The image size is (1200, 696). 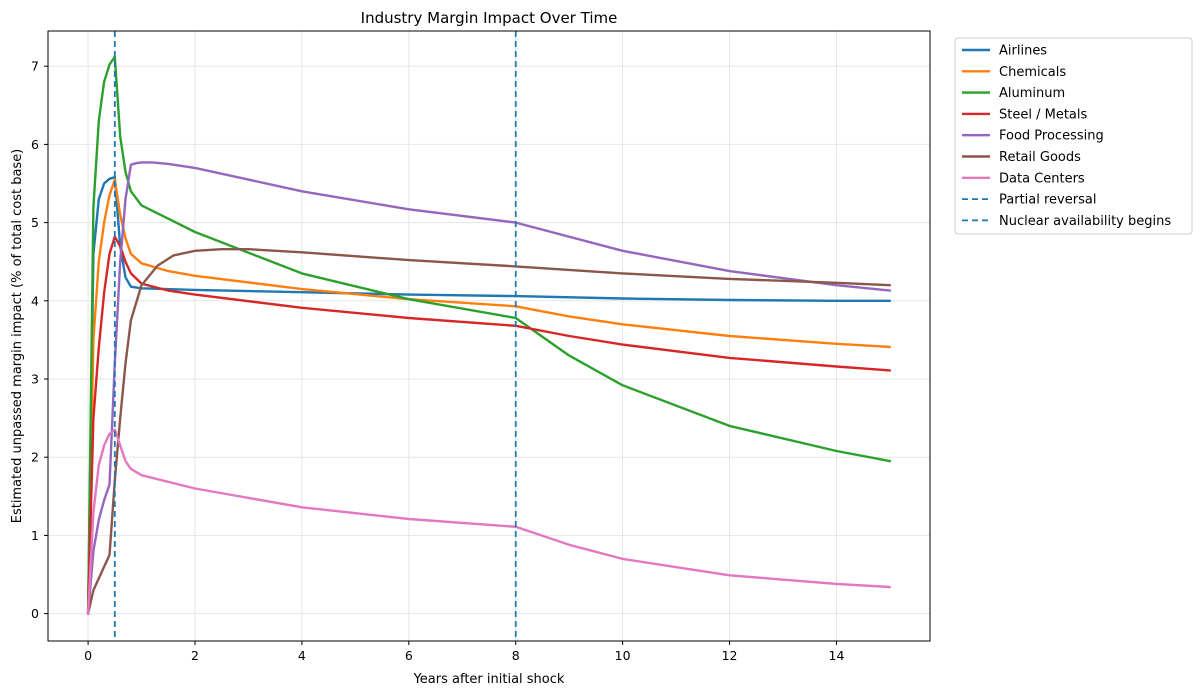 What do you see at coordinates (35, 66) in the screenshot?
I see `y-tick-label: 7` at bounding box center [35, 66].